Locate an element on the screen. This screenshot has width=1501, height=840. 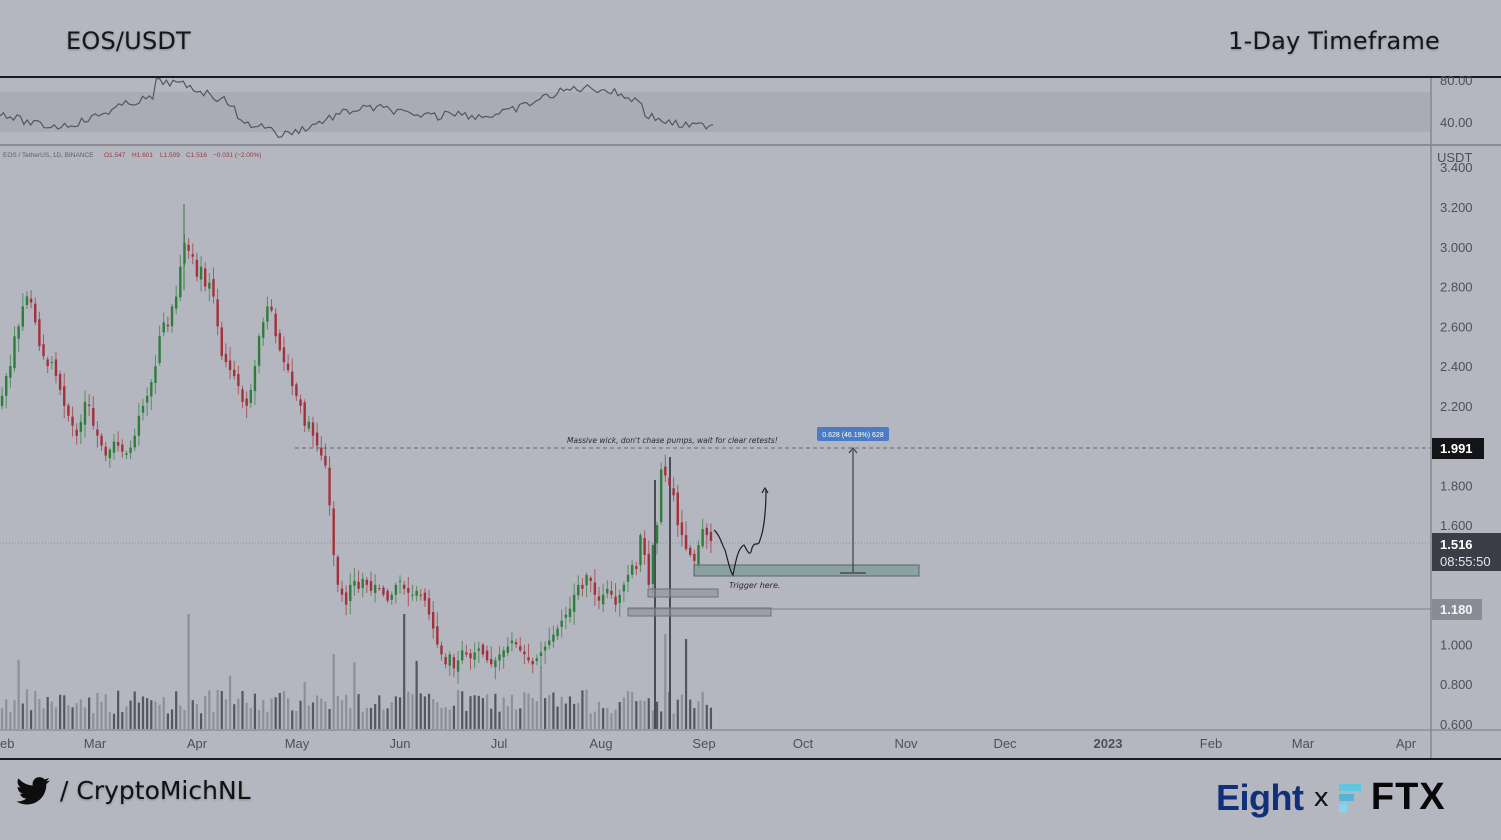
resistance-badge is located at coordinates (1458, 448).